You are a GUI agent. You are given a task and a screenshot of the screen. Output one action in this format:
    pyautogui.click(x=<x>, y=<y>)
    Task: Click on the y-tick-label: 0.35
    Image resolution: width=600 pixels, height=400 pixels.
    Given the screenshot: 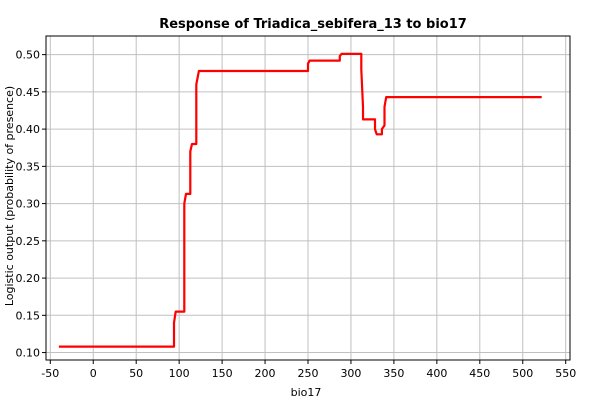 What is the action you would take?
    pyautogui.click(x=28, y=166)
    